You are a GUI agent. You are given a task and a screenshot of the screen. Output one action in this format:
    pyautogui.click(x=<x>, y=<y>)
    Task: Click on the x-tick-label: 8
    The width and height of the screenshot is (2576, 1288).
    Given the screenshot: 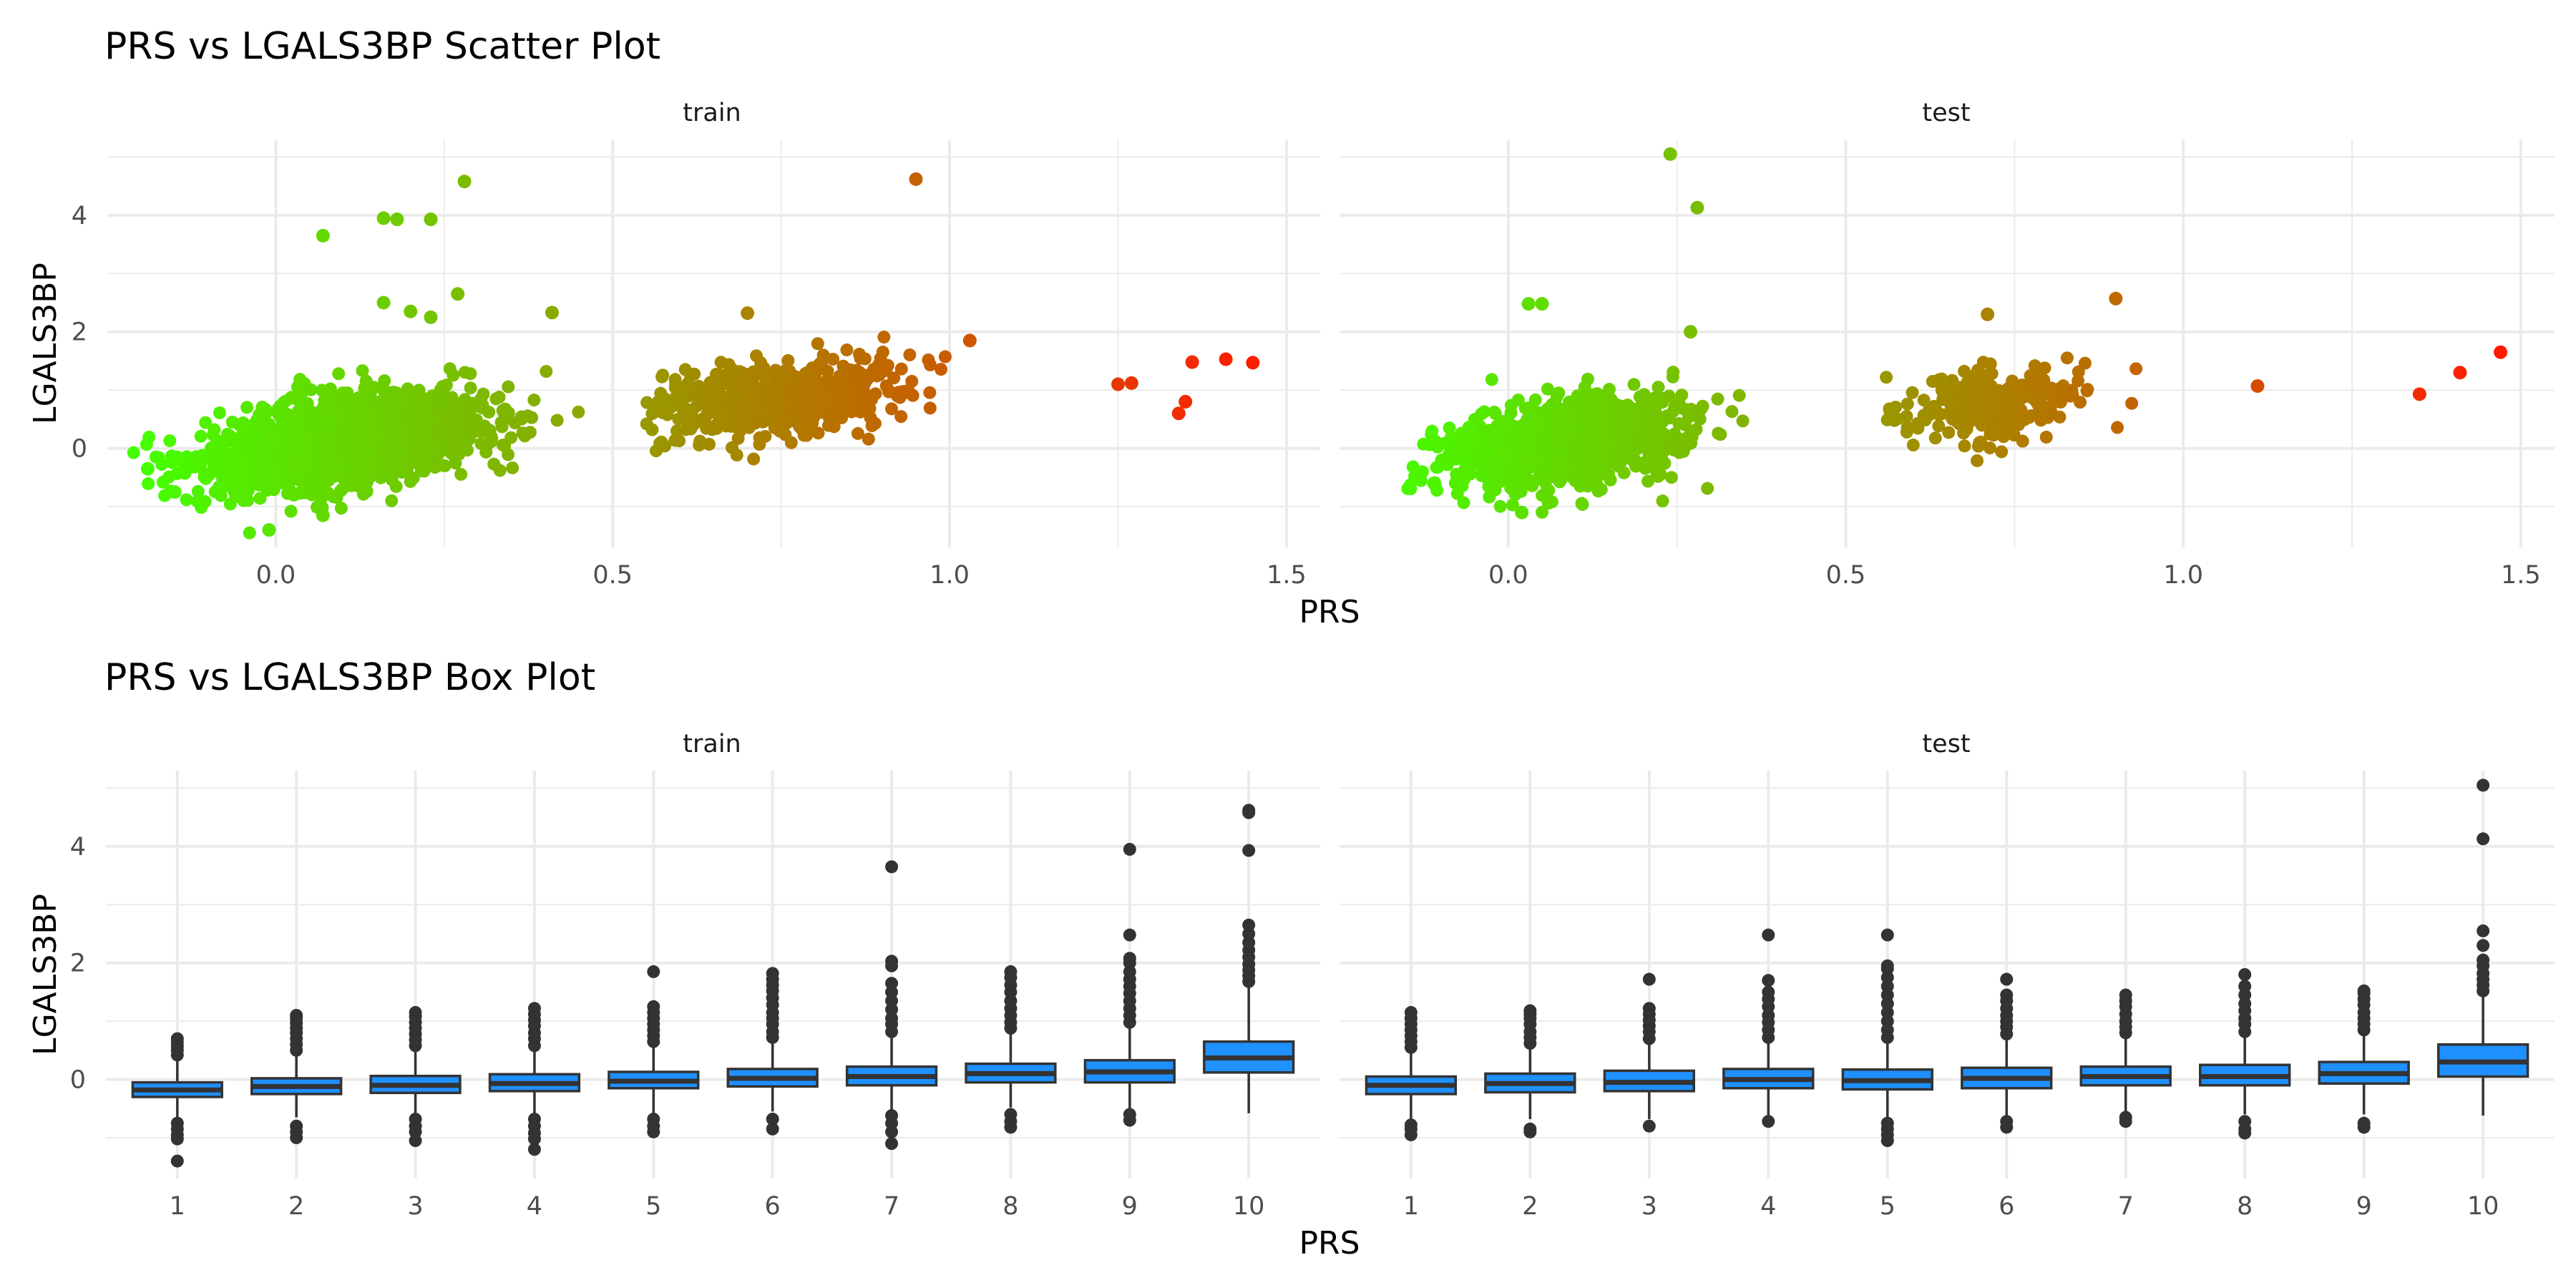 What is the action you would take?
    pyautogui.click(x=1010, y=1206)
    